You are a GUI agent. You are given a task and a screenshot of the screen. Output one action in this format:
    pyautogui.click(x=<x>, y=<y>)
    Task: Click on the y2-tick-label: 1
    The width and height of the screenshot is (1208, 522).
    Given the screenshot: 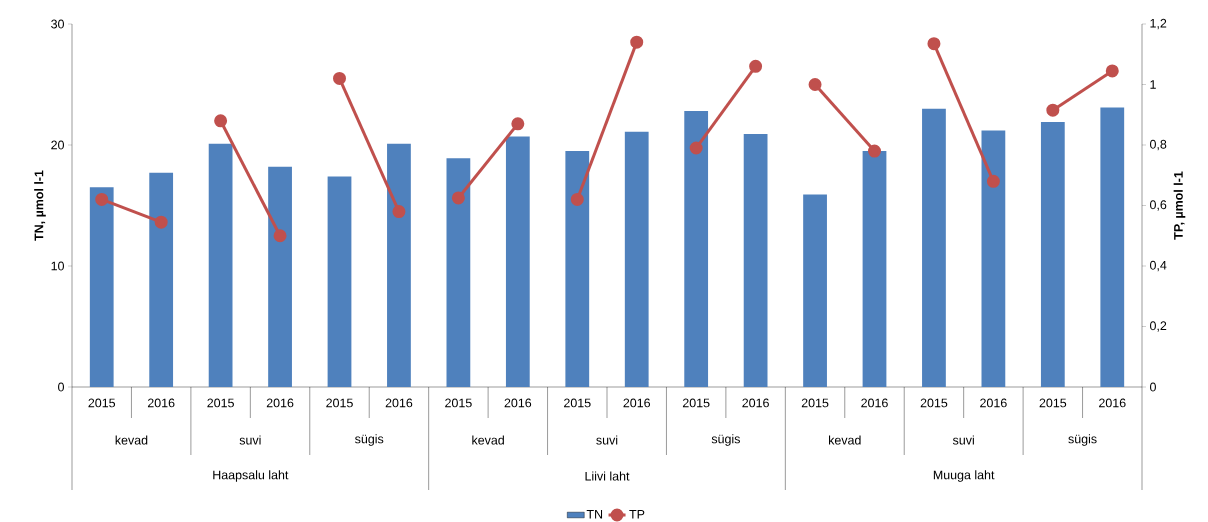 What is the action you would take?
    pyautogui.click(x=1153, y=84)
    